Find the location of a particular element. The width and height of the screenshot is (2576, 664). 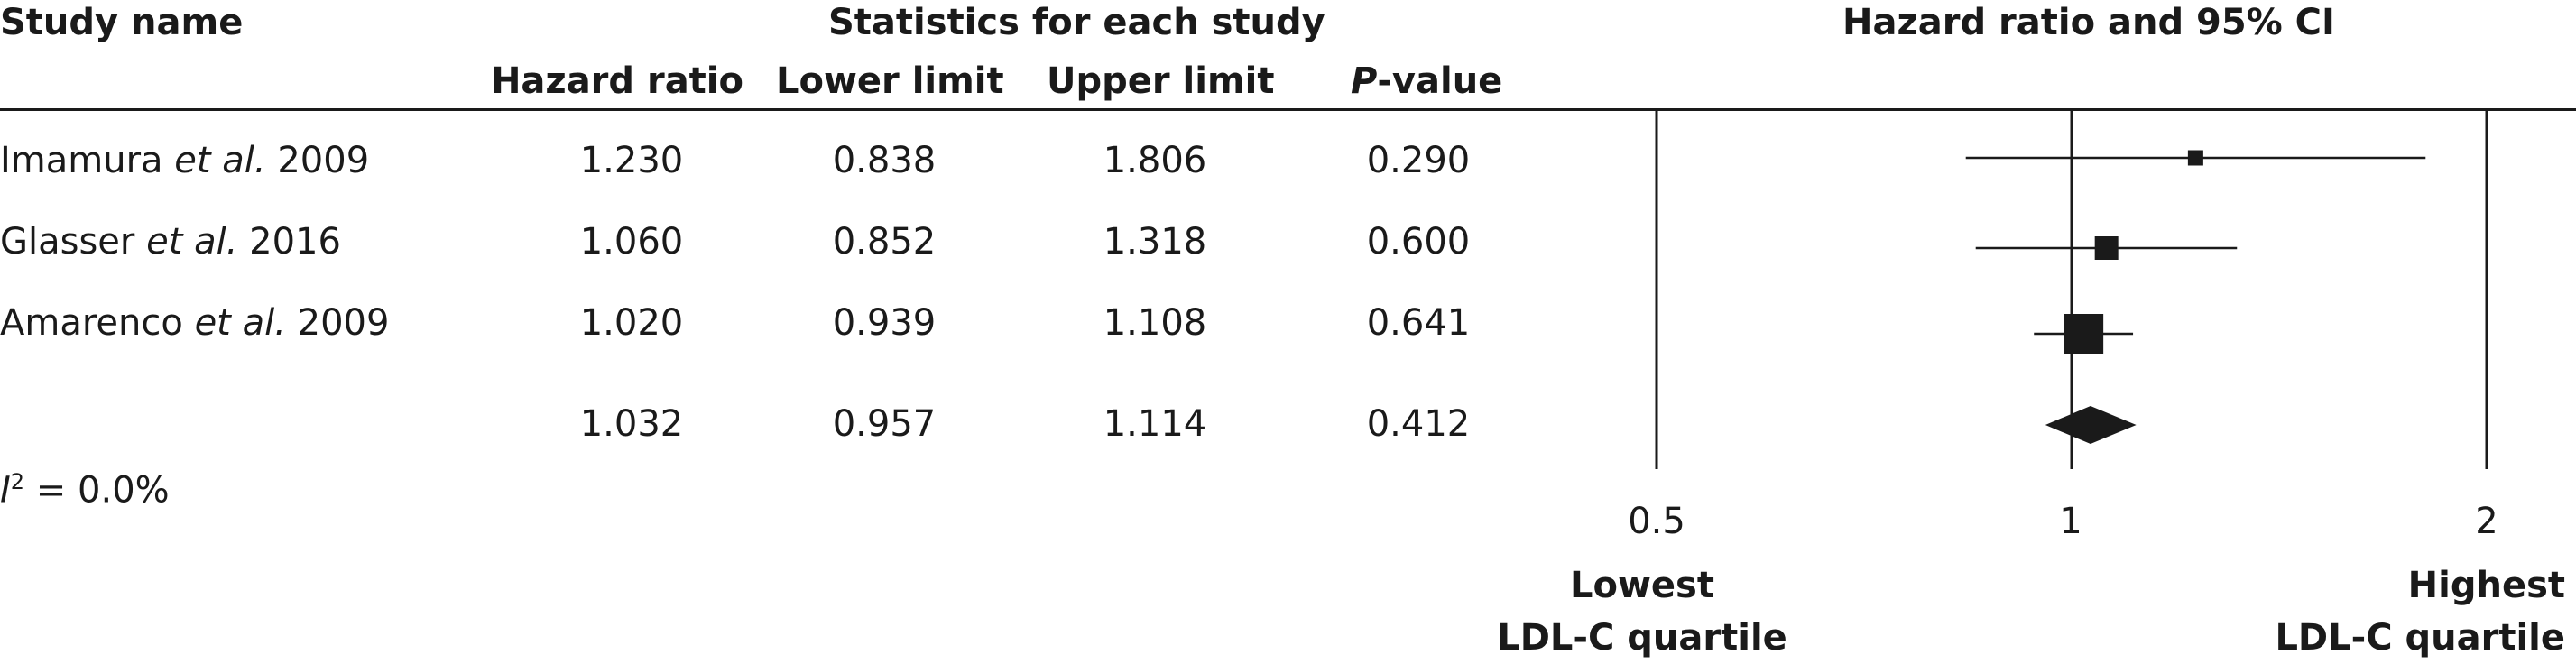

pooled-p-value-cell: 0.412 is located at coordinates (1418, 424).